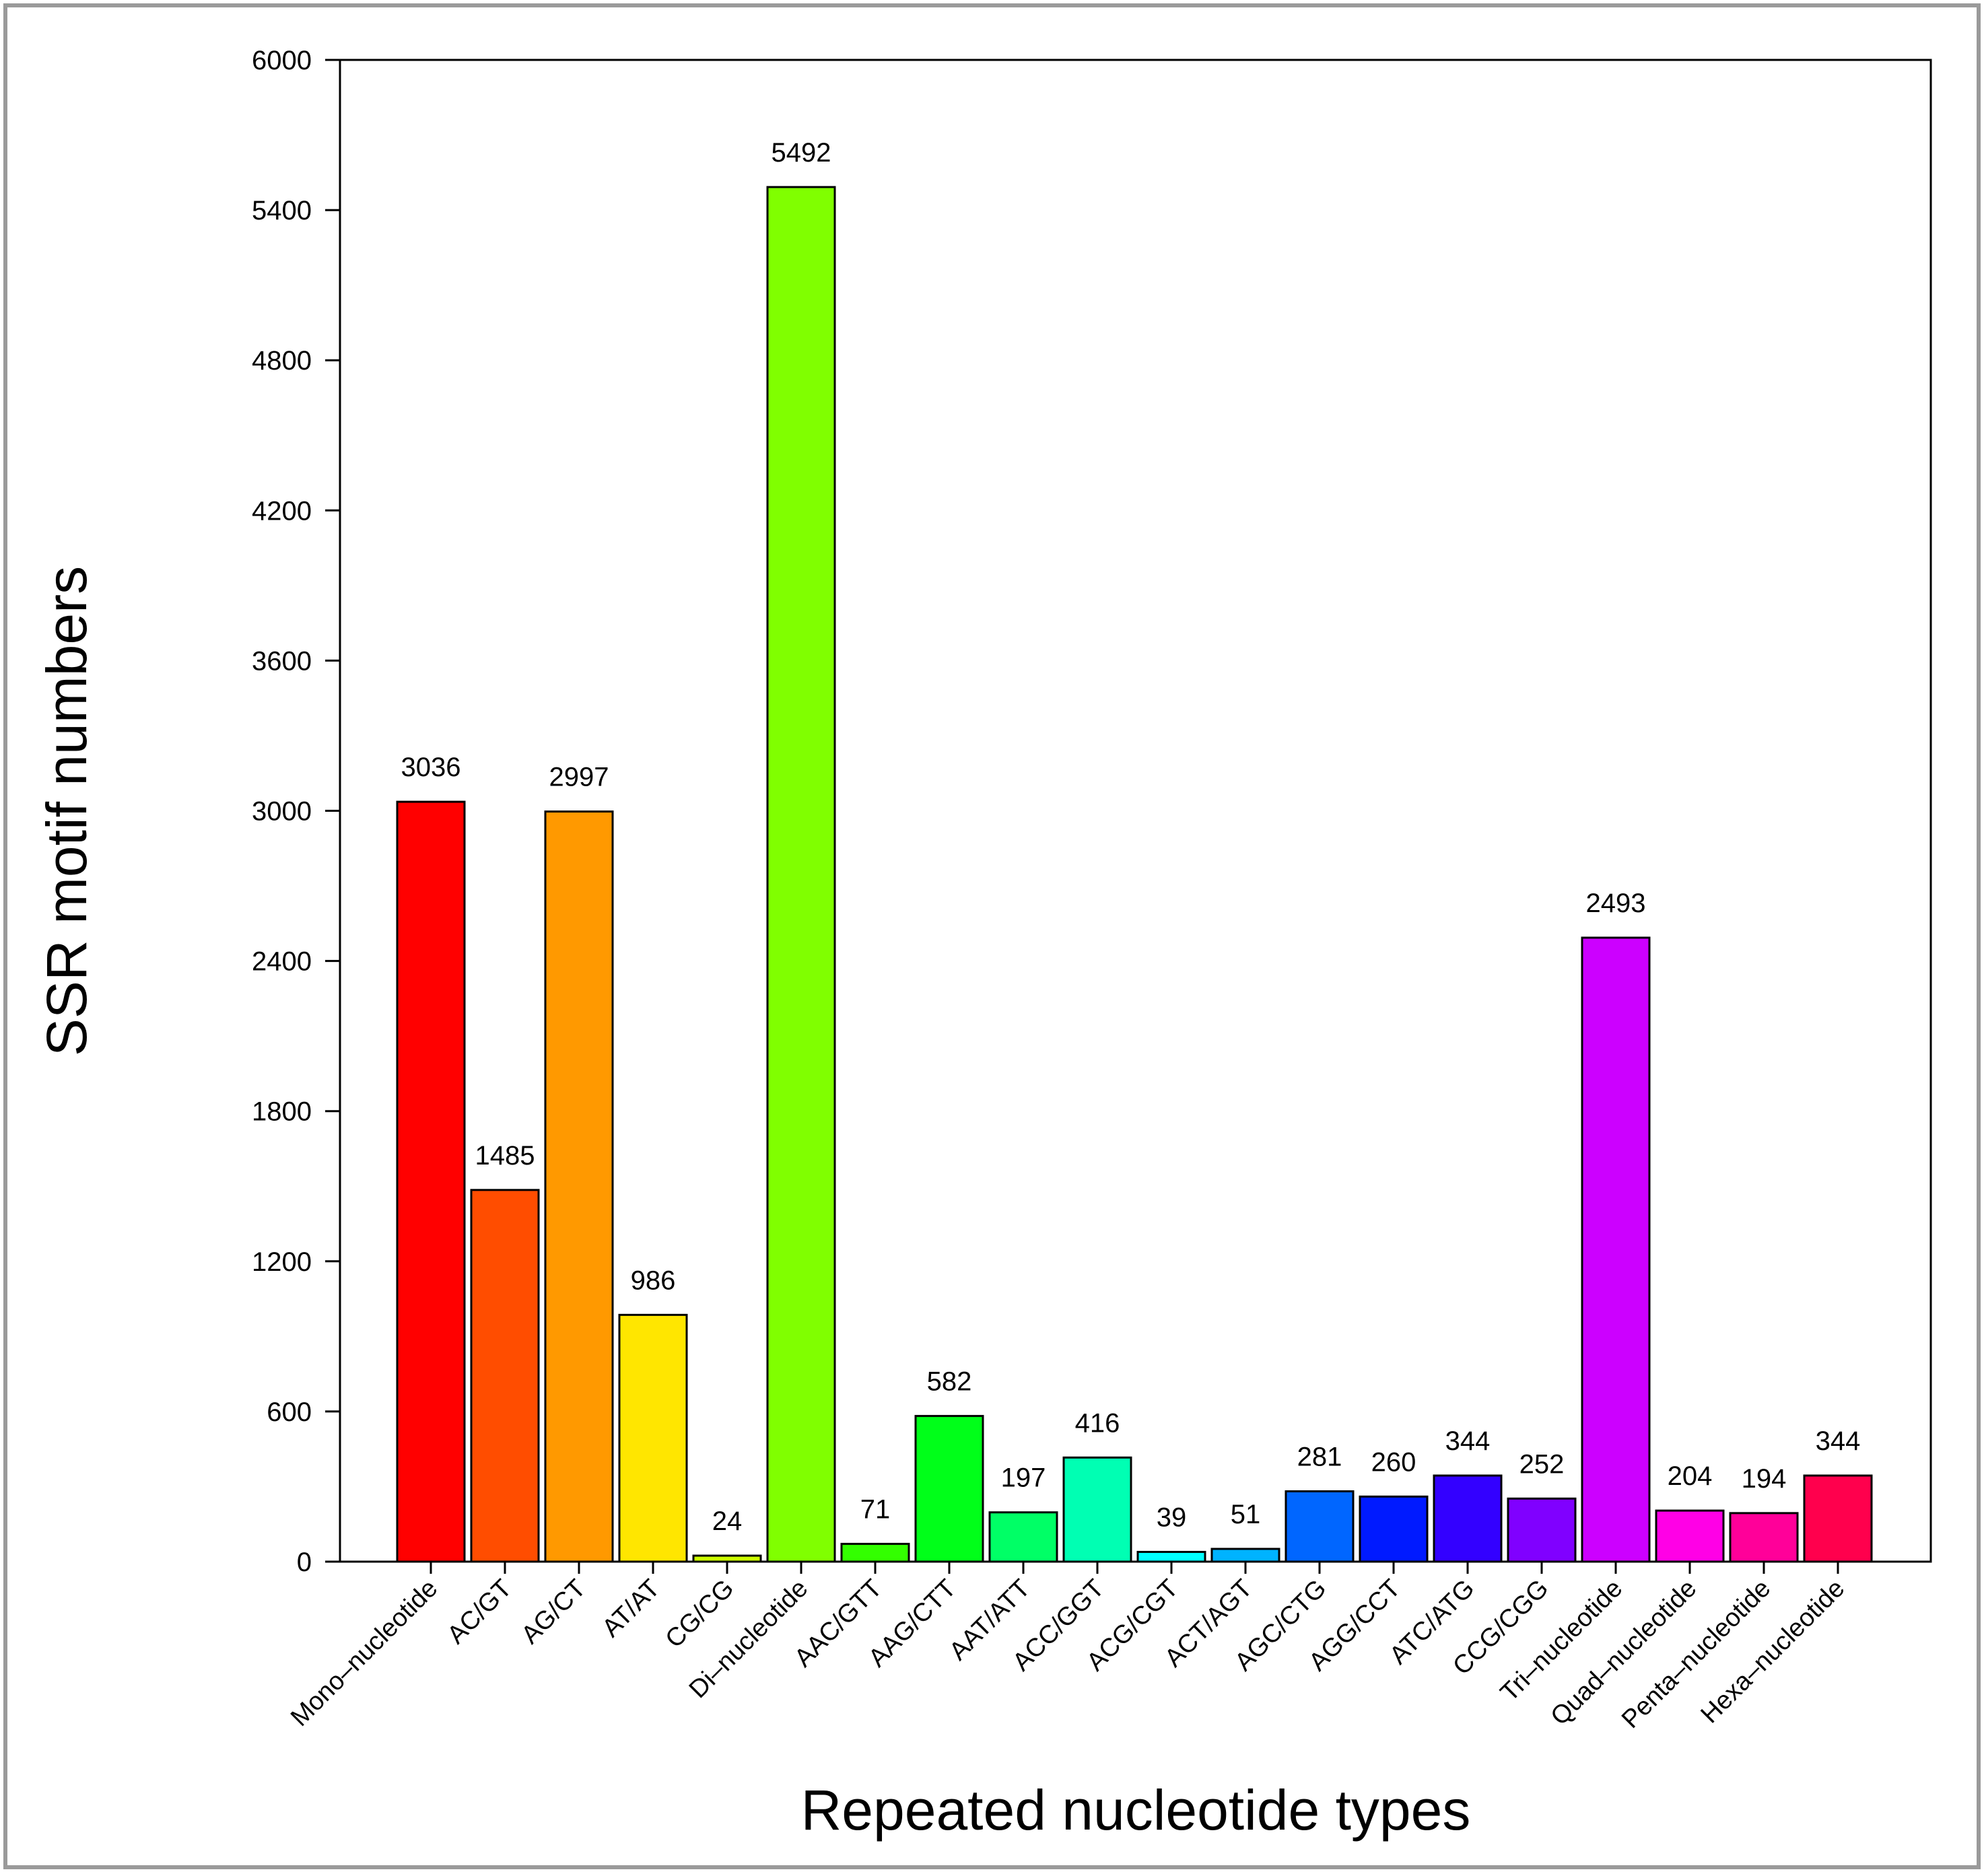  I want to click on data-label: 3036, so click(431, 767).